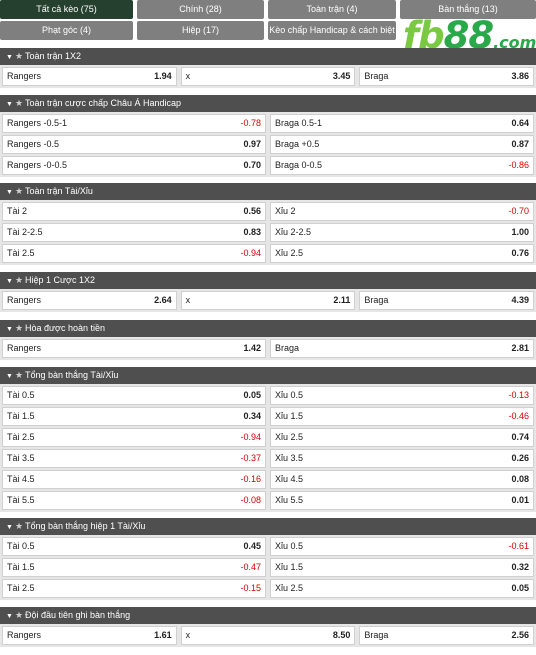 The width and height of the screenshot is (536, 655). I want to click on odds-button: Xỉu 5.5 0.01, so click(402, 500).